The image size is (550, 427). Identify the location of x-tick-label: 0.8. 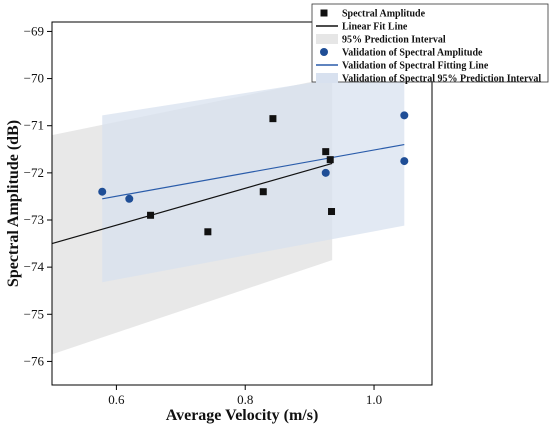
(245, 399).